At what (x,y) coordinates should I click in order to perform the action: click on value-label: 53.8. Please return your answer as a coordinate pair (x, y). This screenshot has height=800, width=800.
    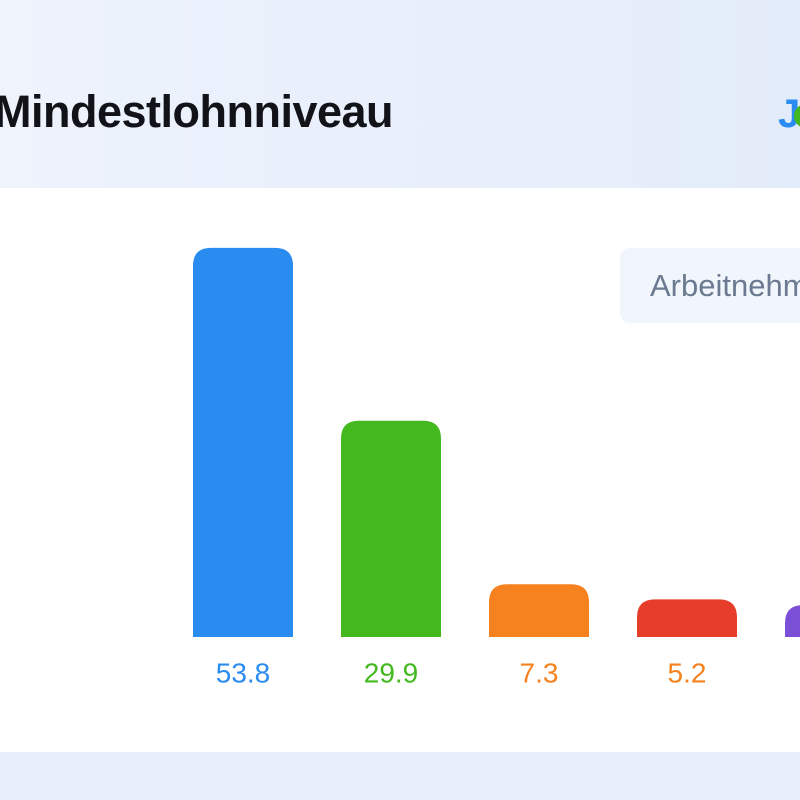
    Looking at the image, I should click on (243, 672).